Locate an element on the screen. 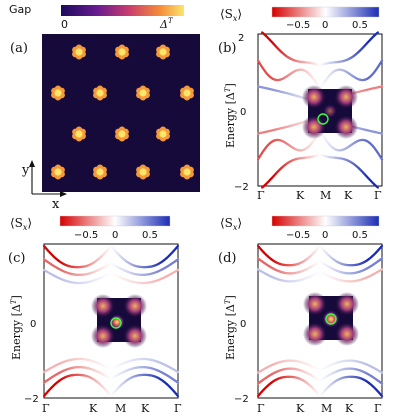  inset-marker-c is located at coordinates (116, 323).